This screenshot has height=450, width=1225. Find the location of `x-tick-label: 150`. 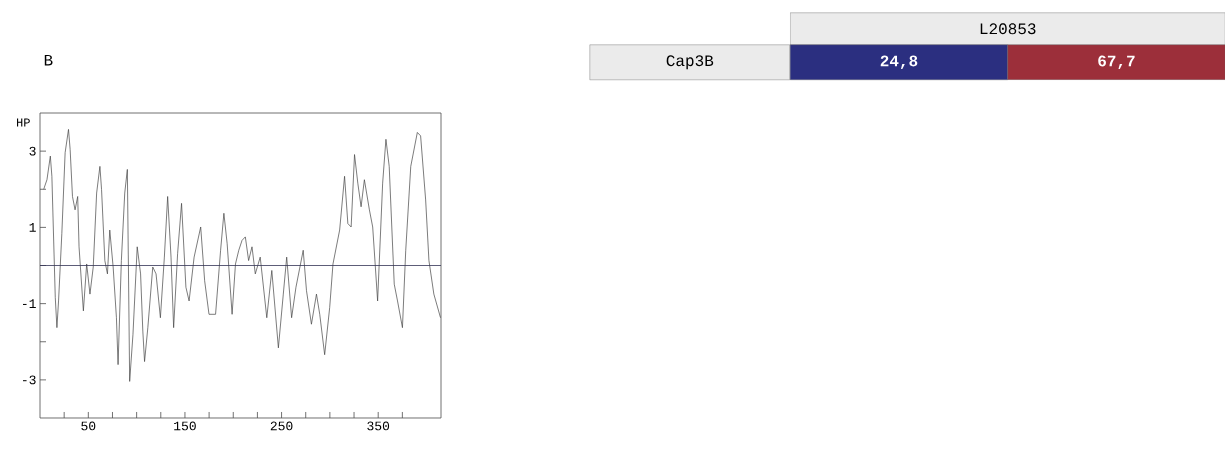

x-tick-label: 150 is located at coordinates (185, 426).